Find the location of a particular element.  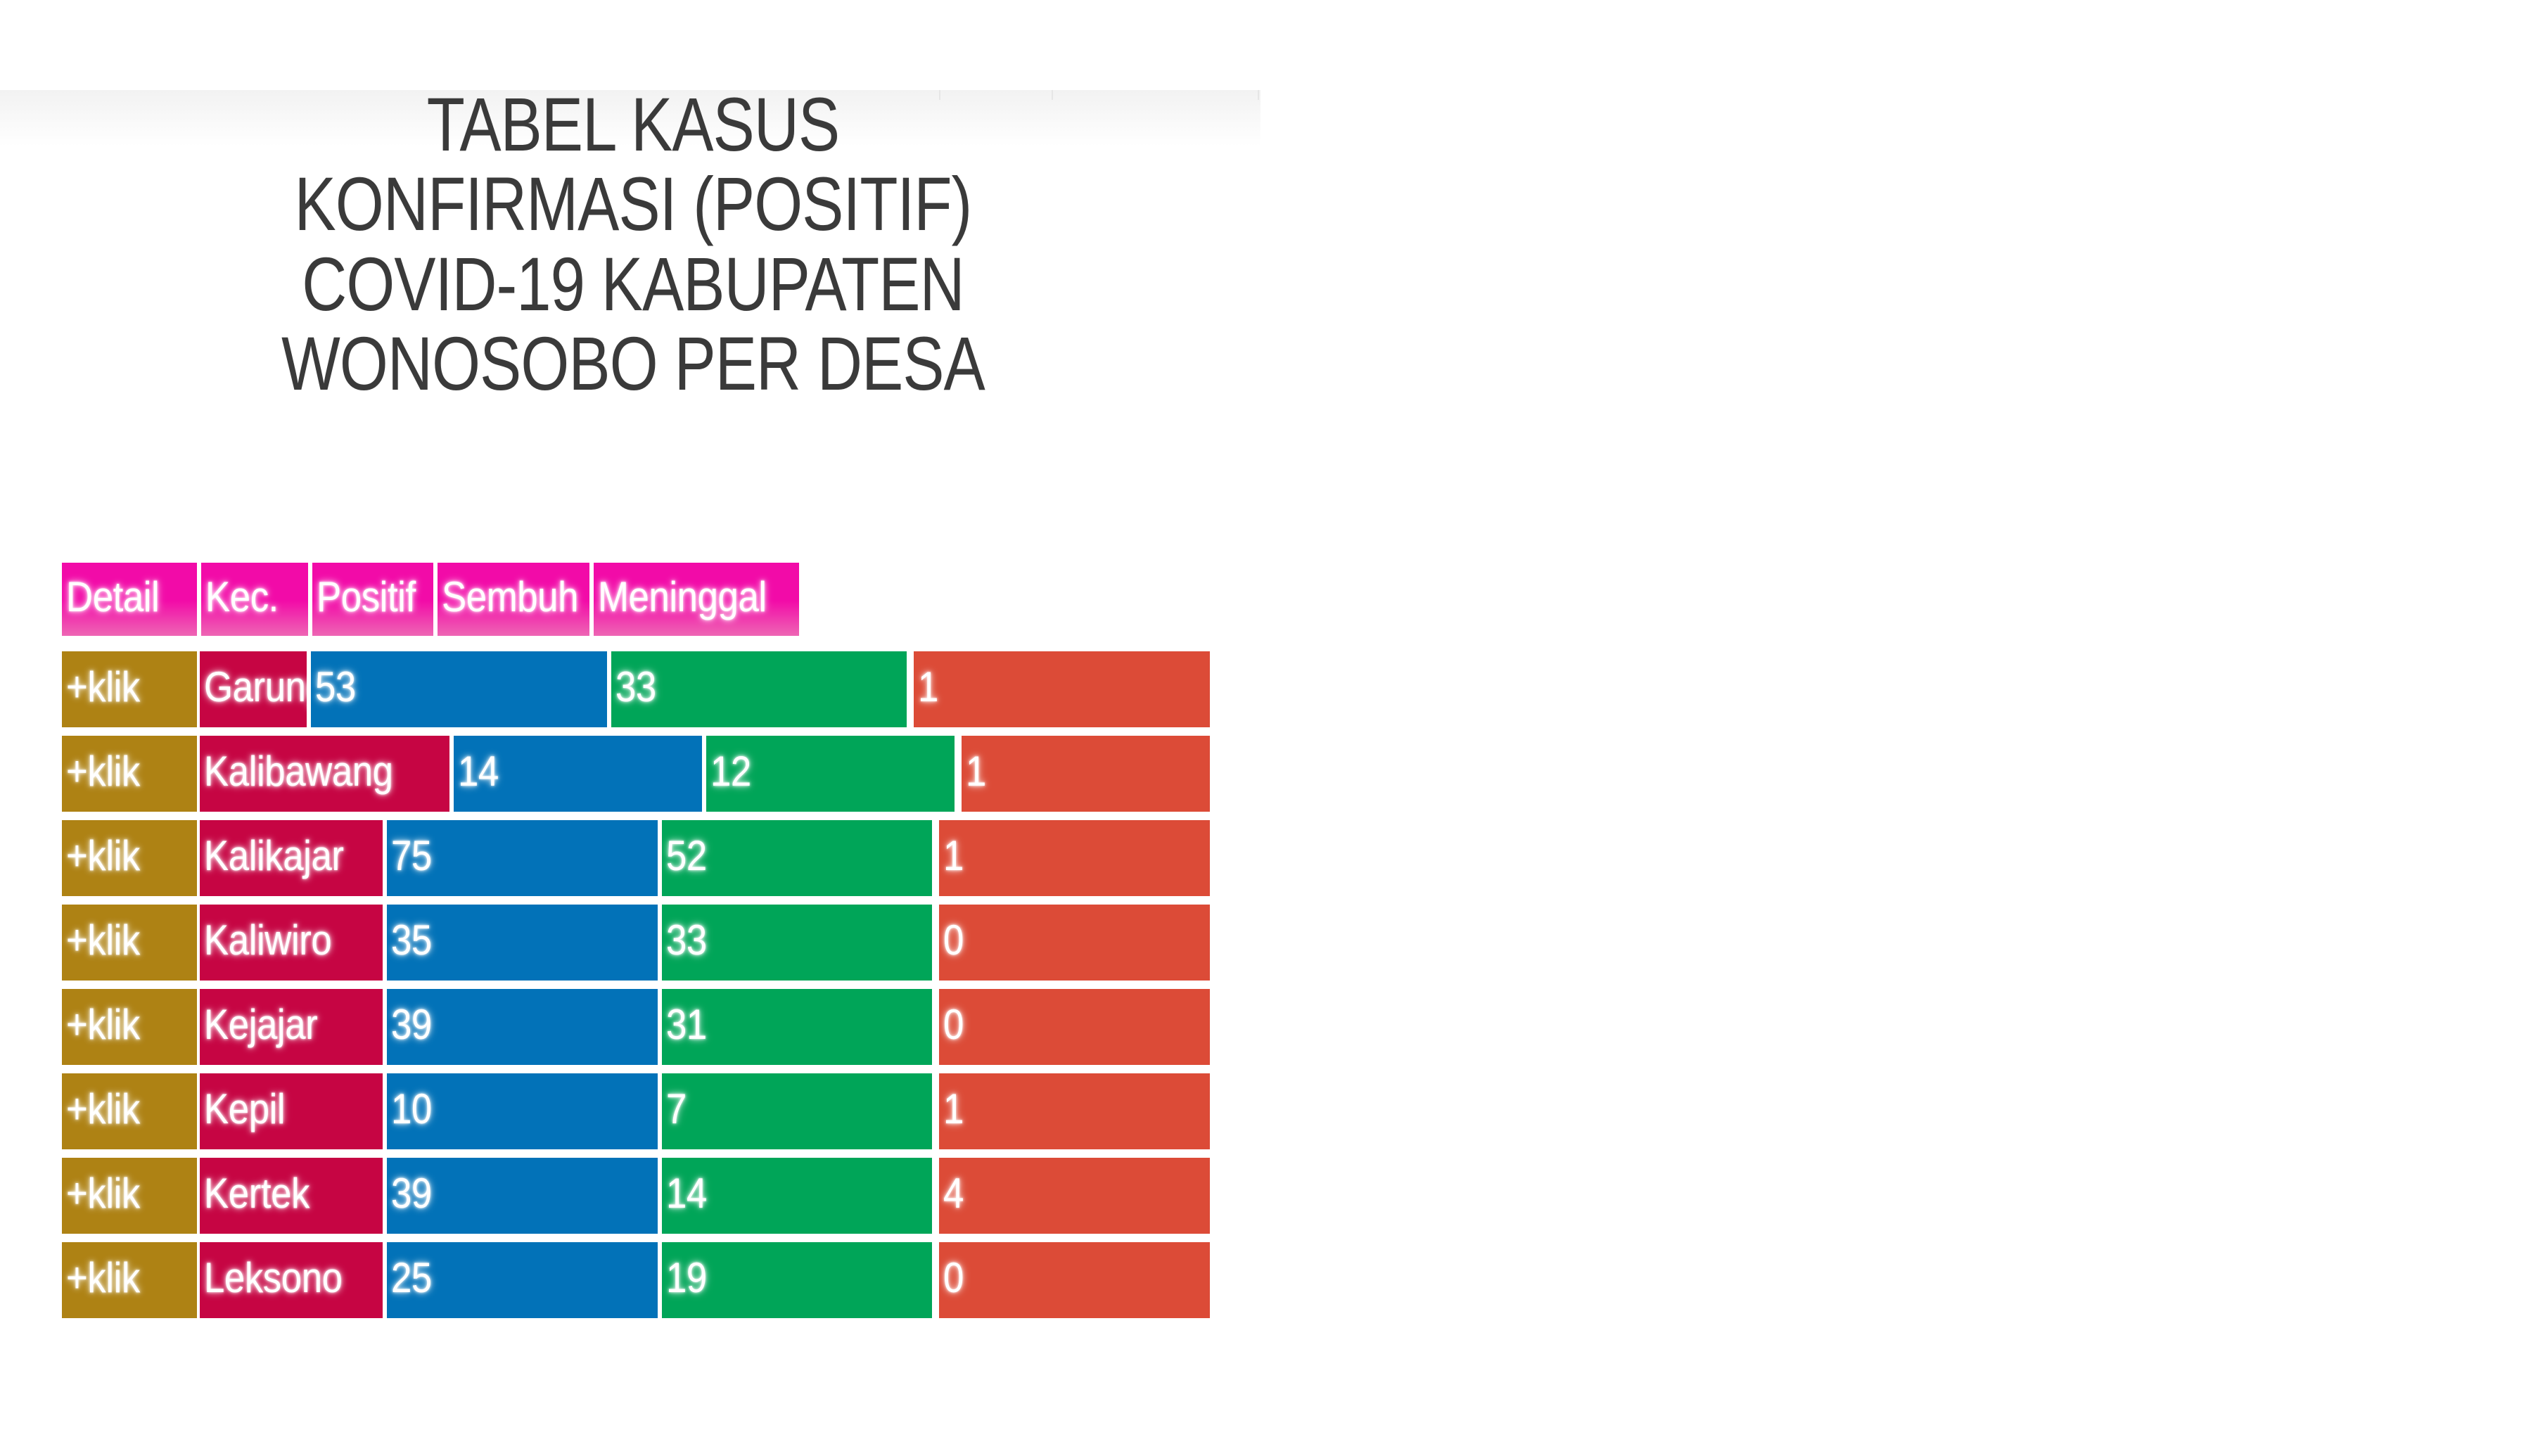

column-header-meninggal: Meninggal is located at coordinates (697, 599).